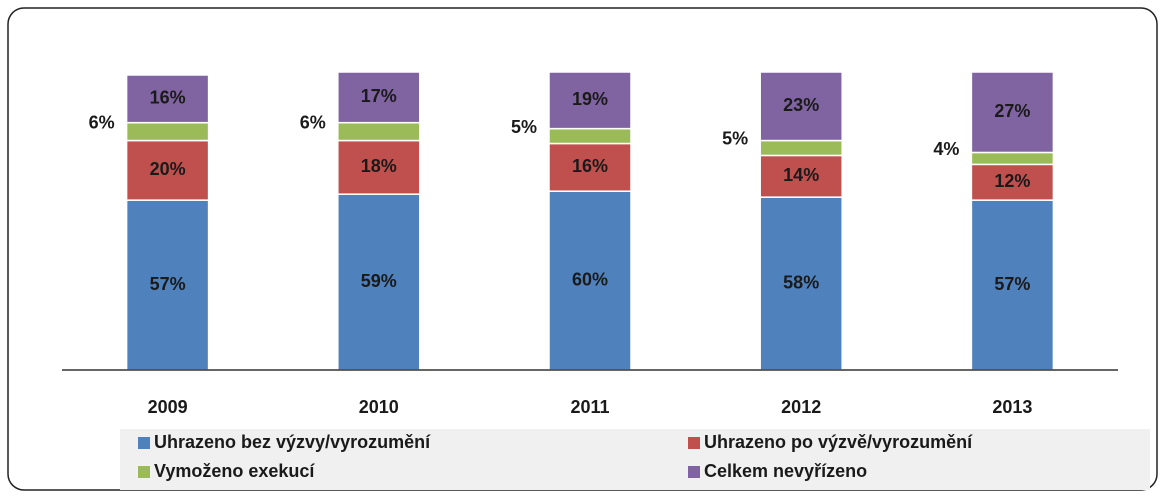 The height and width of the screenshot is (500, 1165). Describe the element at coordinates (379, 407) in the screenshot. I see `x-tick-label: 2010` at that location.